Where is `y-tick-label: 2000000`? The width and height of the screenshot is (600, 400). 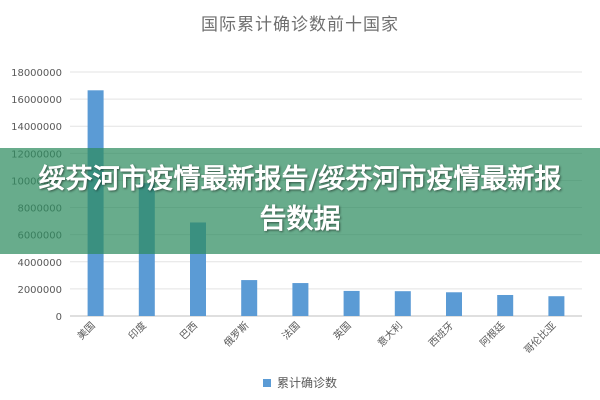 y-tick-label: 2000000 is located at coordinates (39, 290).